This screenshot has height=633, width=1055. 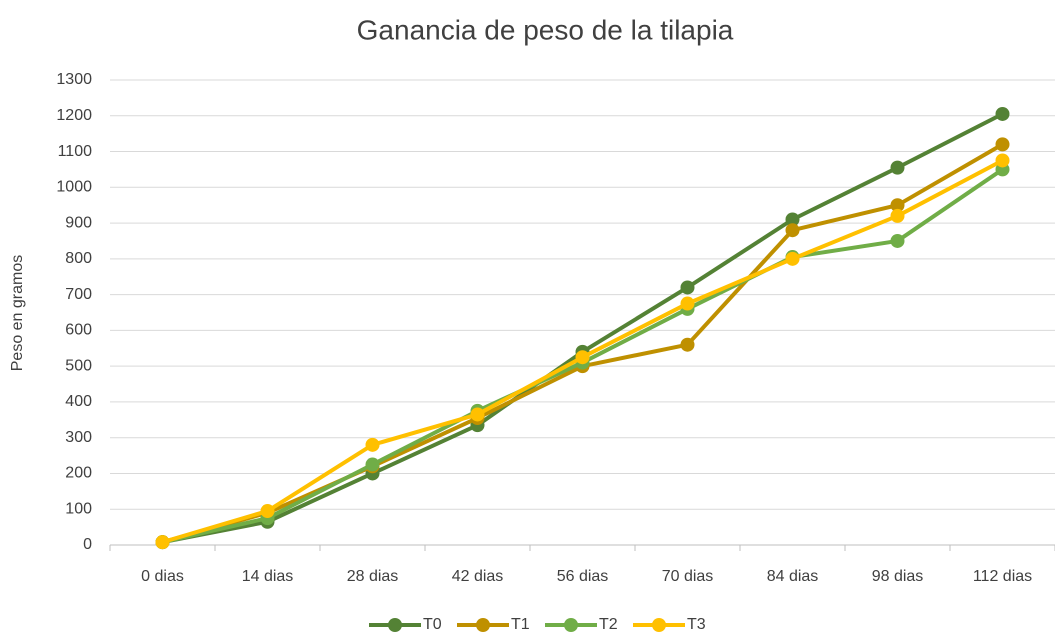 I want to click on chart-title: Ganancia de peso de la tilapia, so click(x=545, y=29).